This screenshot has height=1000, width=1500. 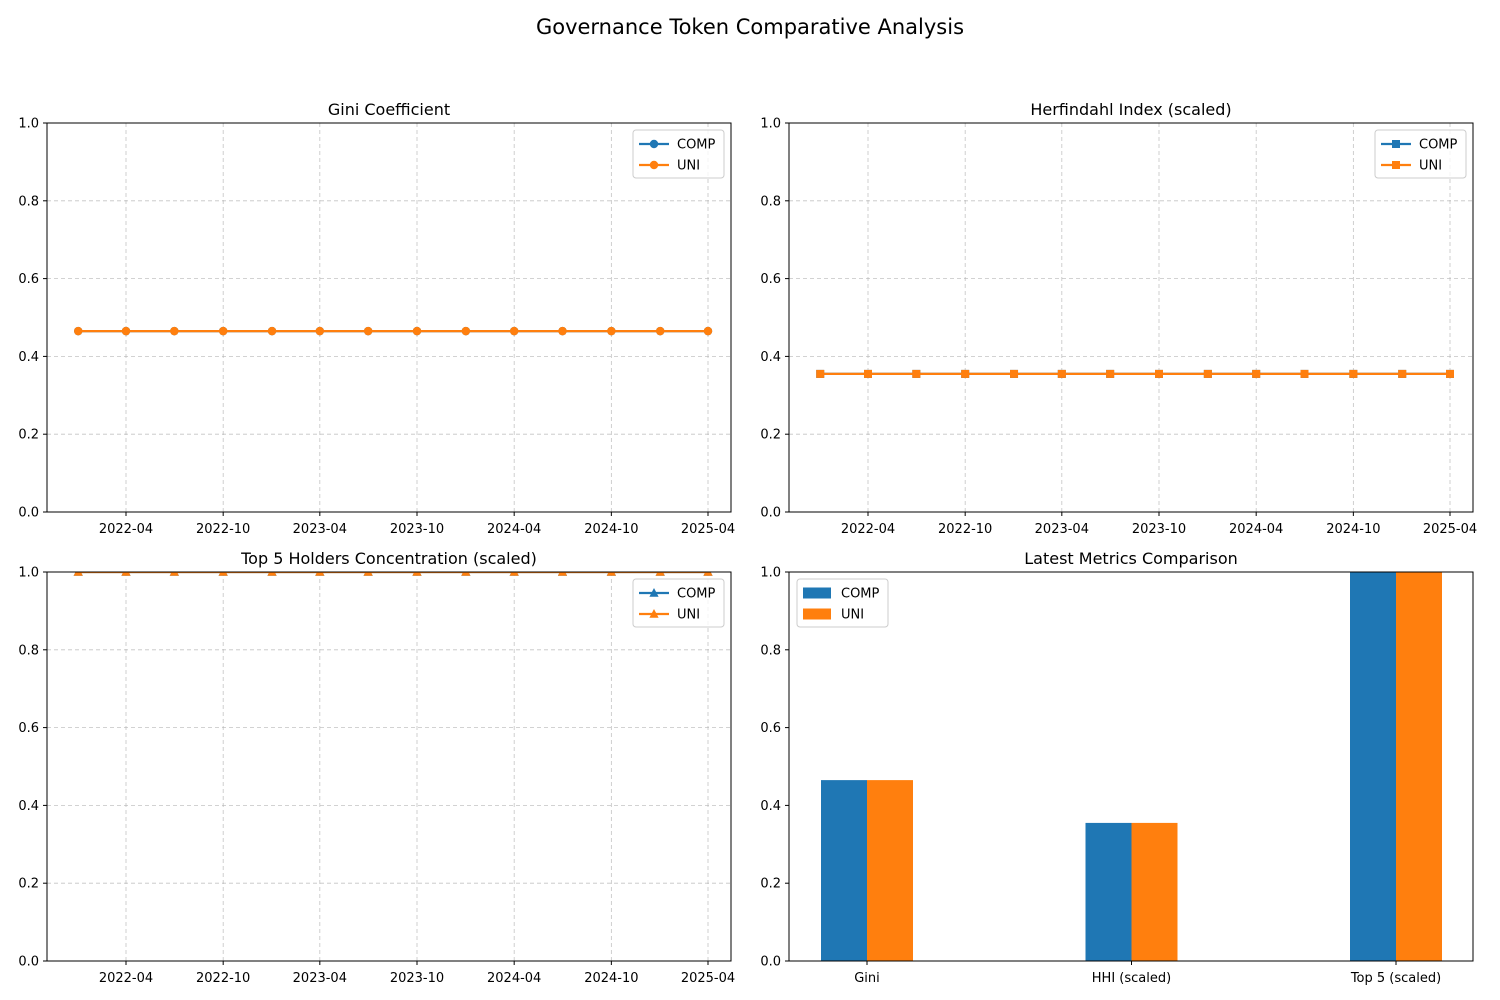 What do you see at coordinates (389, 109) in the screenshot?
I see `subplot-title: Gini Coefficient` at bounding box center [389, 109].